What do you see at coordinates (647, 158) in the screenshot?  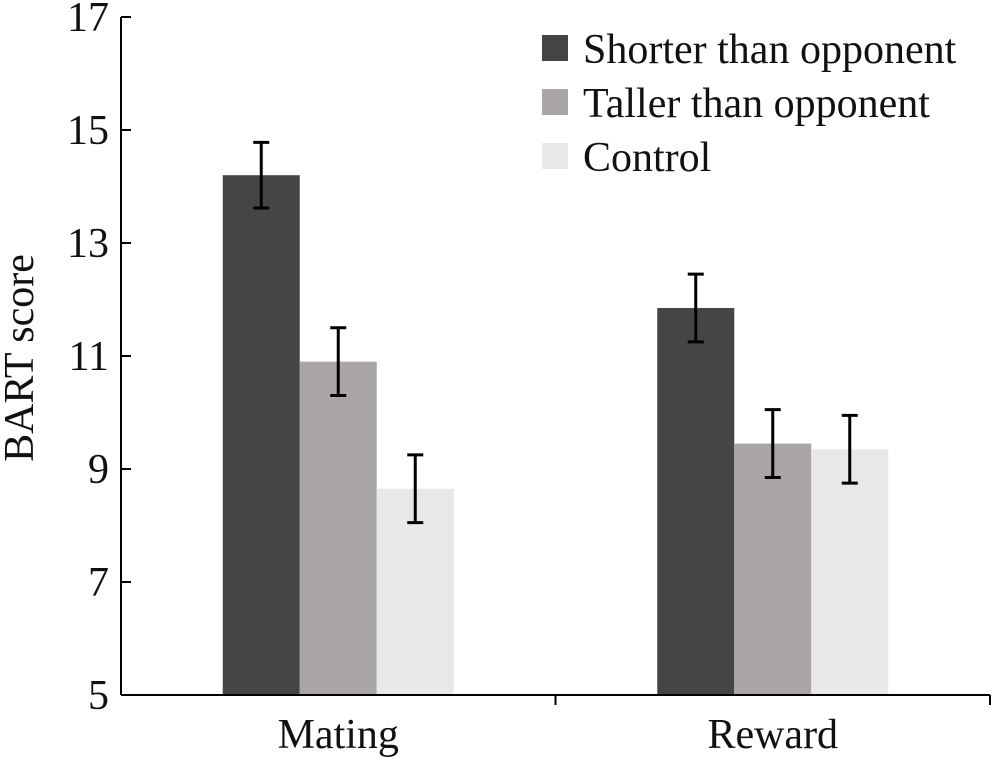 I see `legend-label-2: Control` at bounding box center [647, 158].